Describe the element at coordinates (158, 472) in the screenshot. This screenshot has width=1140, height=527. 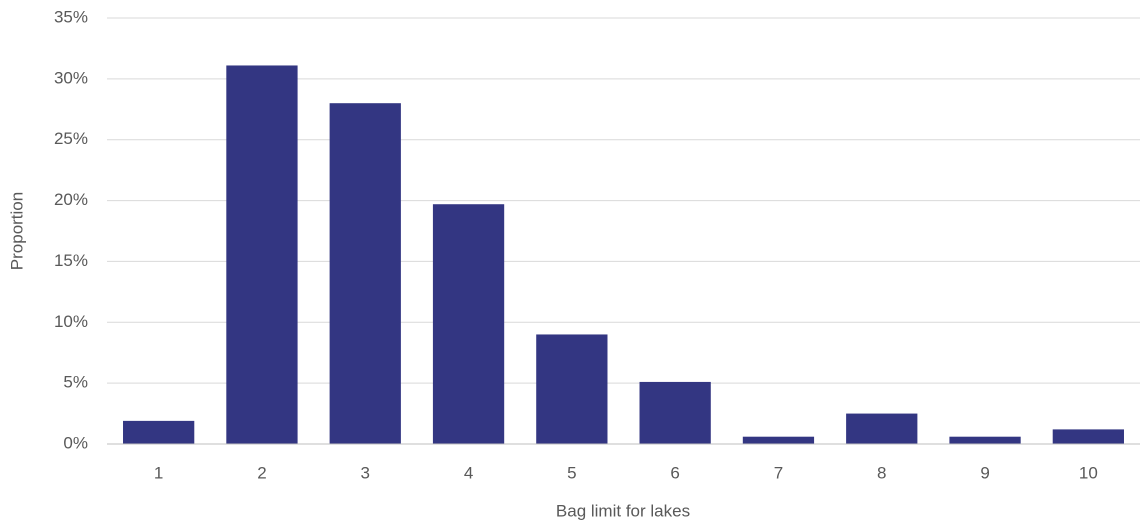
I see `x-tick-label: 1` at that location.